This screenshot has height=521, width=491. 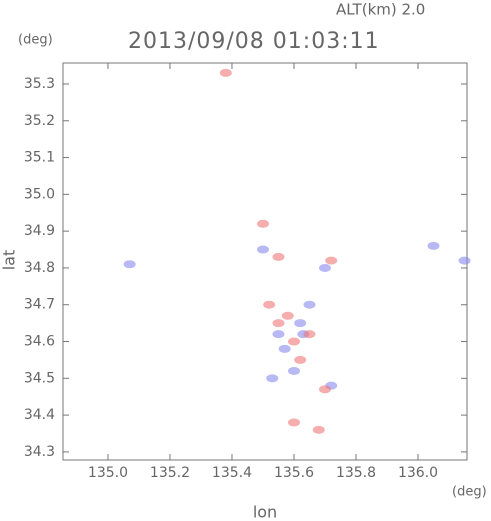 What do you see at coordinates (39, 121) in the screenshot?
I see `y-tick-label: 35.2` at bounding box center [39, 121].